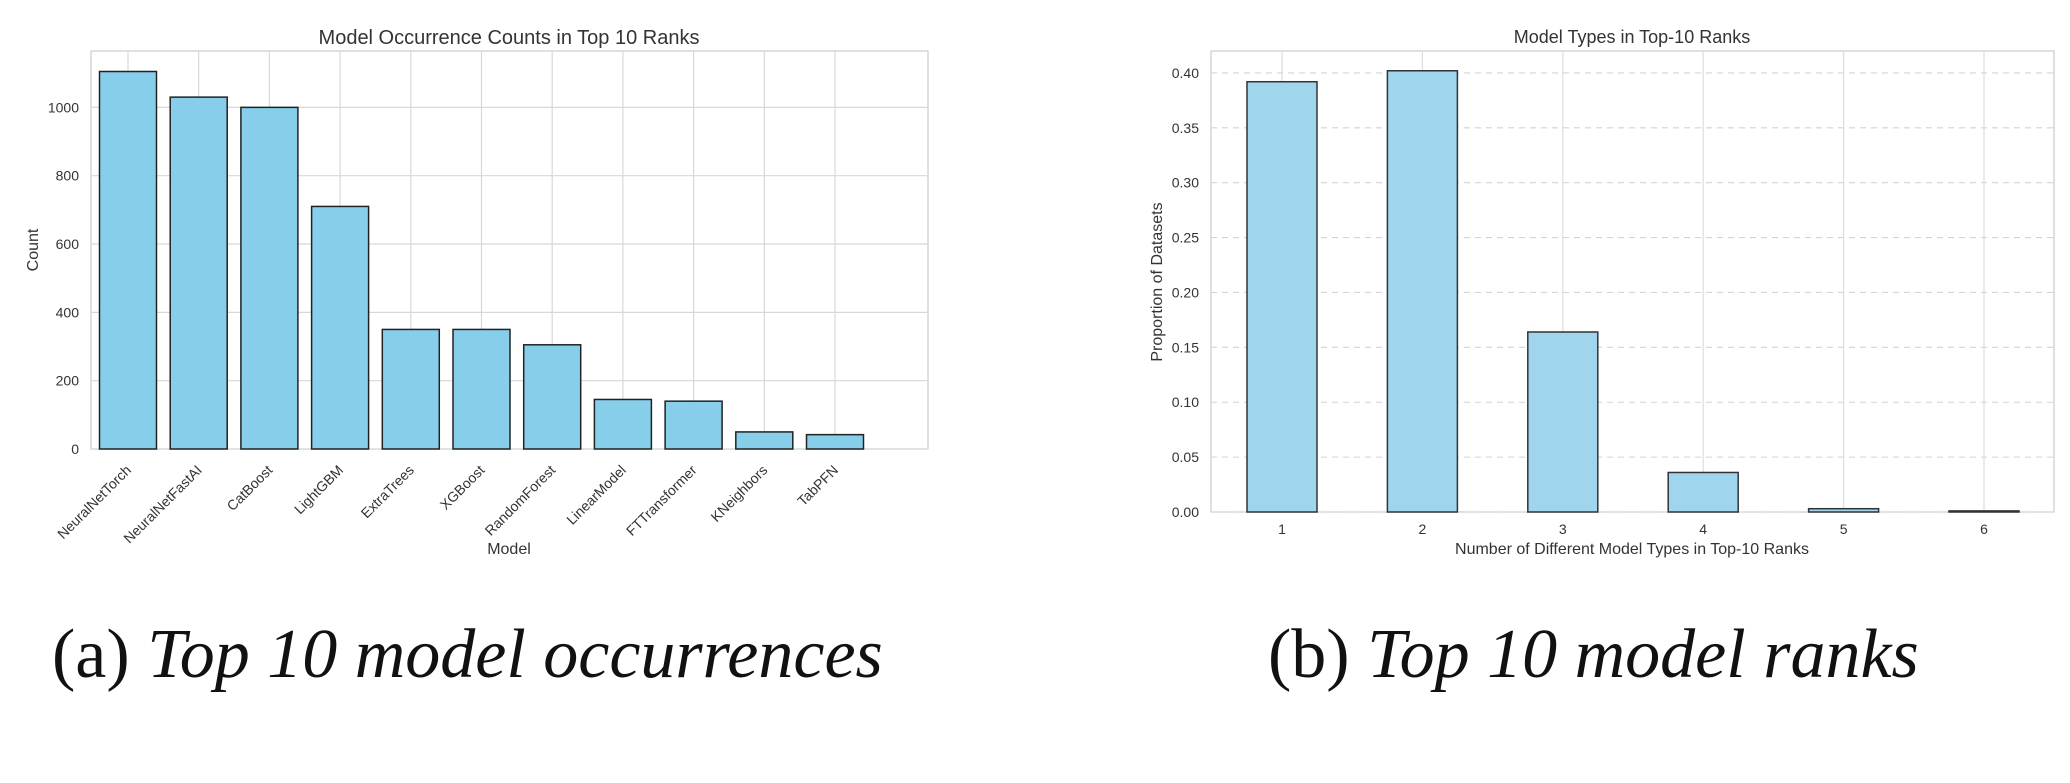 The width and height of the screenshot is (2070, 783). I want to click on chart-a-y-ticks: 0 200 400 600 800 1000, so click(63, 278).